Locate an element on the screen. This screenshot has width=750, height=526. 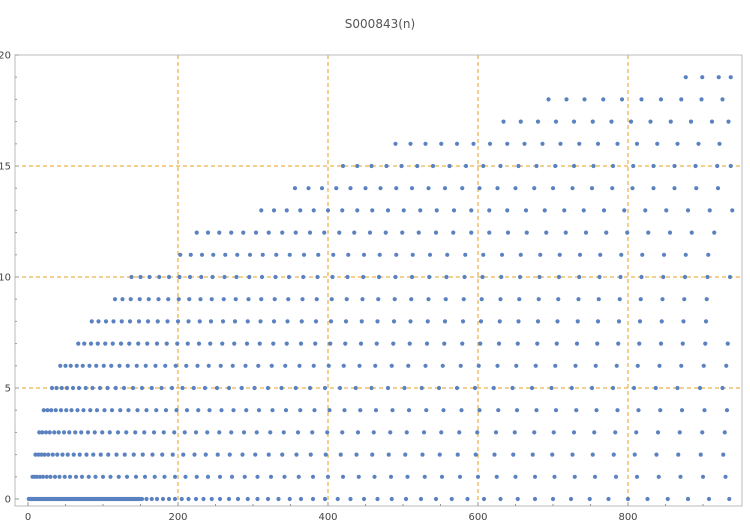
x-tick-label: 0 is located at coordinates (28, 517).